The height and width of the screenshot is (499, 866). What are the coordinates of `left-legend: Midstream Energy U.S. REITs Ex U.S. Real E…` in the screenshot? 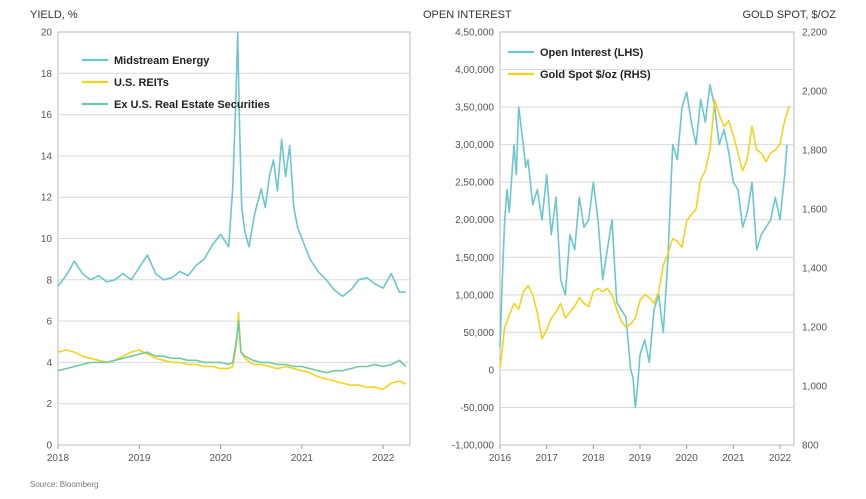 It's located at (176, 83).